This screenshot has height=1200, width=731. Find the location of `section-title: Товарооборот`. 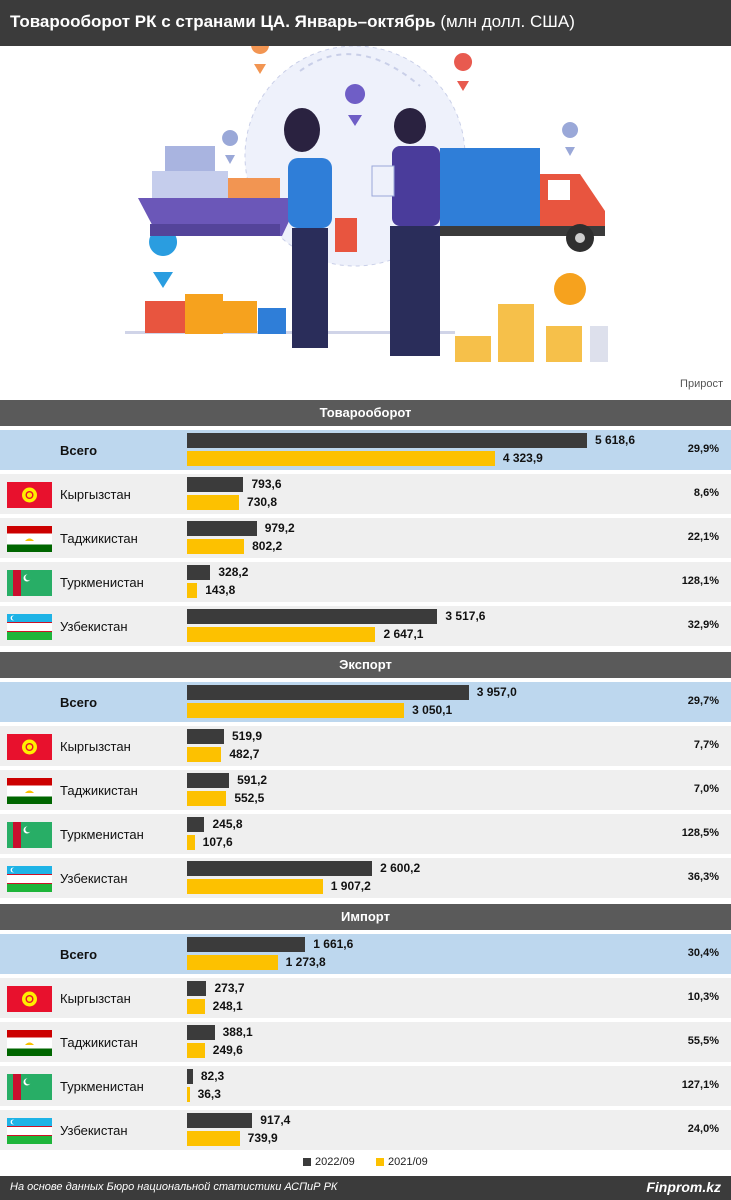

section-title: Товарооборот is located at coordinates (365, 413).